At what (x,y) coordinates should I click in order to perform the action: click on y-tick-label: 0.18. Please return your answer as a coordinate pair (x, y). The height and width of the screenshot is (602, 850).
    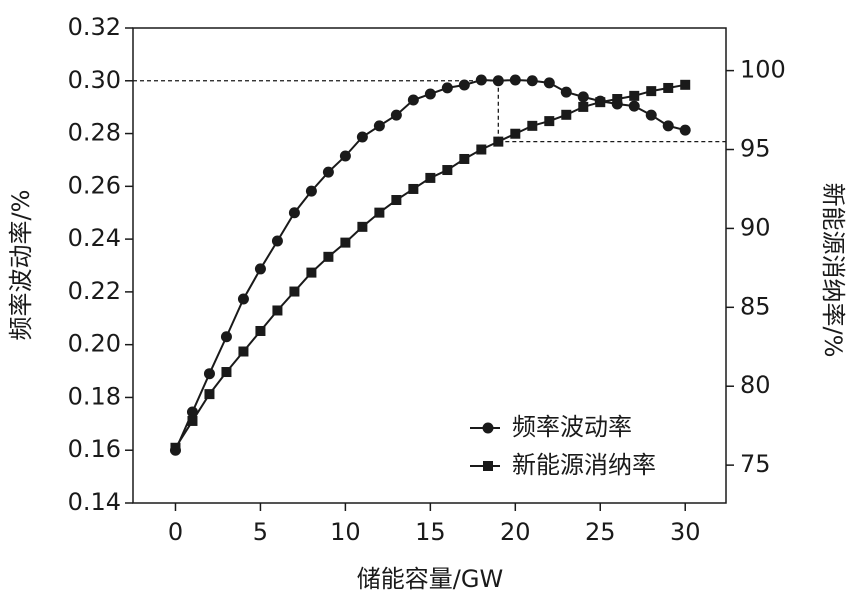
    Looking at the image, I should click on (94, 396).